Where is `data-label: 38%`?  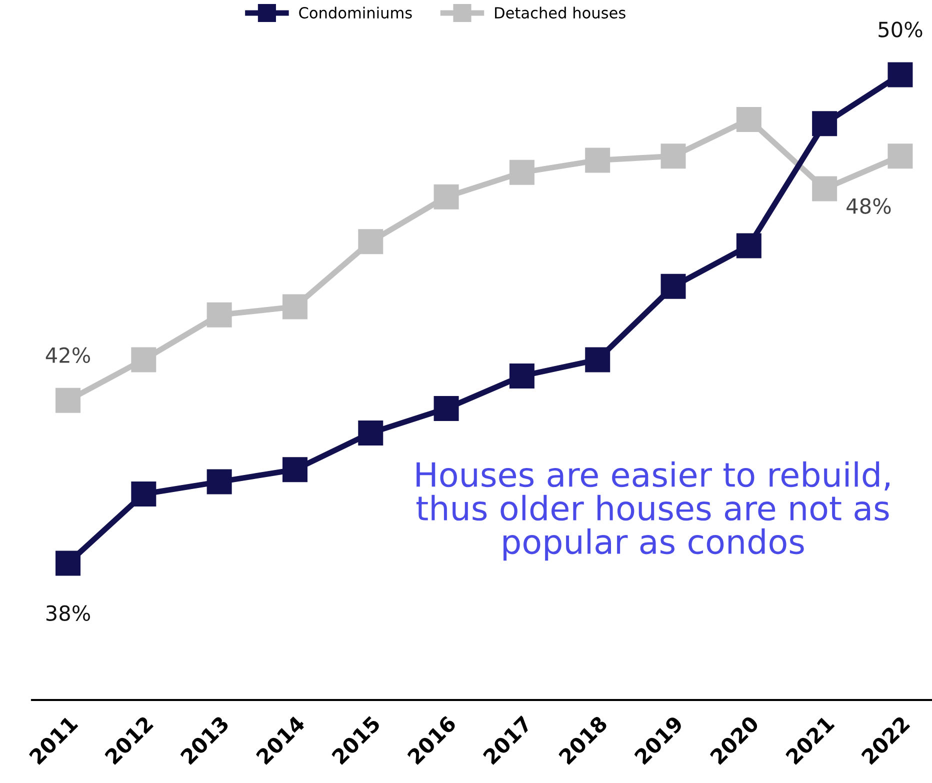
data-label: 38% is located at coordinates (68, 613).